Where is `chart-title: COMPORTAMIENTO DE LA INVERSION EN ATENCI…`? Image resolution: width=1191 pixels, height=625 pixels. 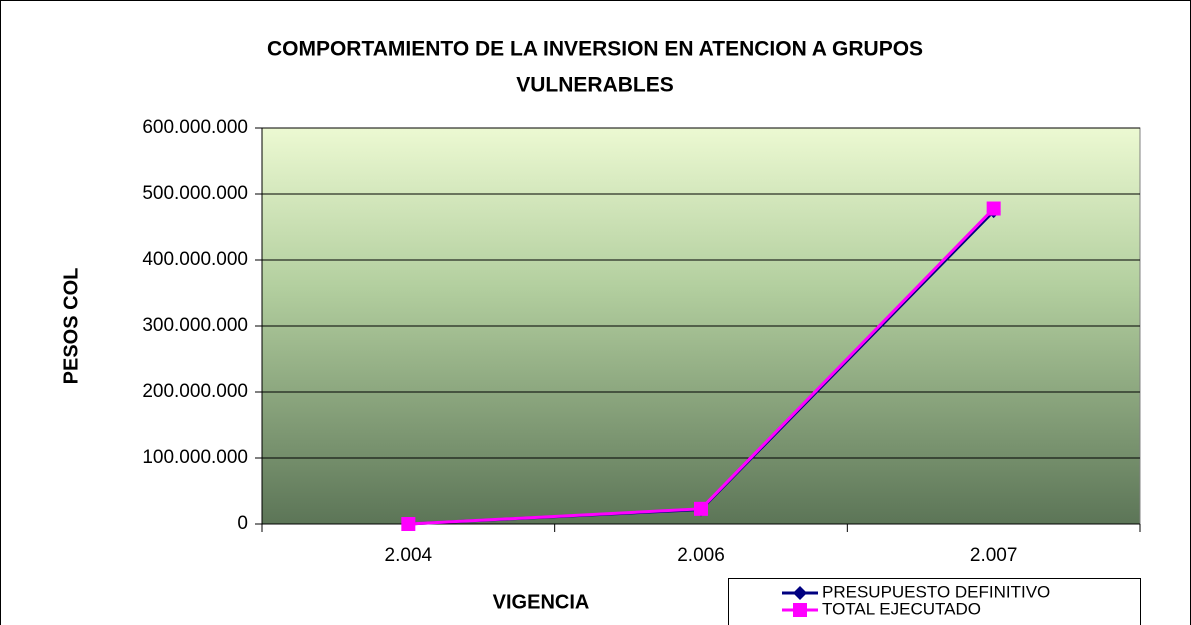 chart-title: COMPORTAMIENTO DE LA INVERSION EN ATENCI… is located at coordinates (595, 49).